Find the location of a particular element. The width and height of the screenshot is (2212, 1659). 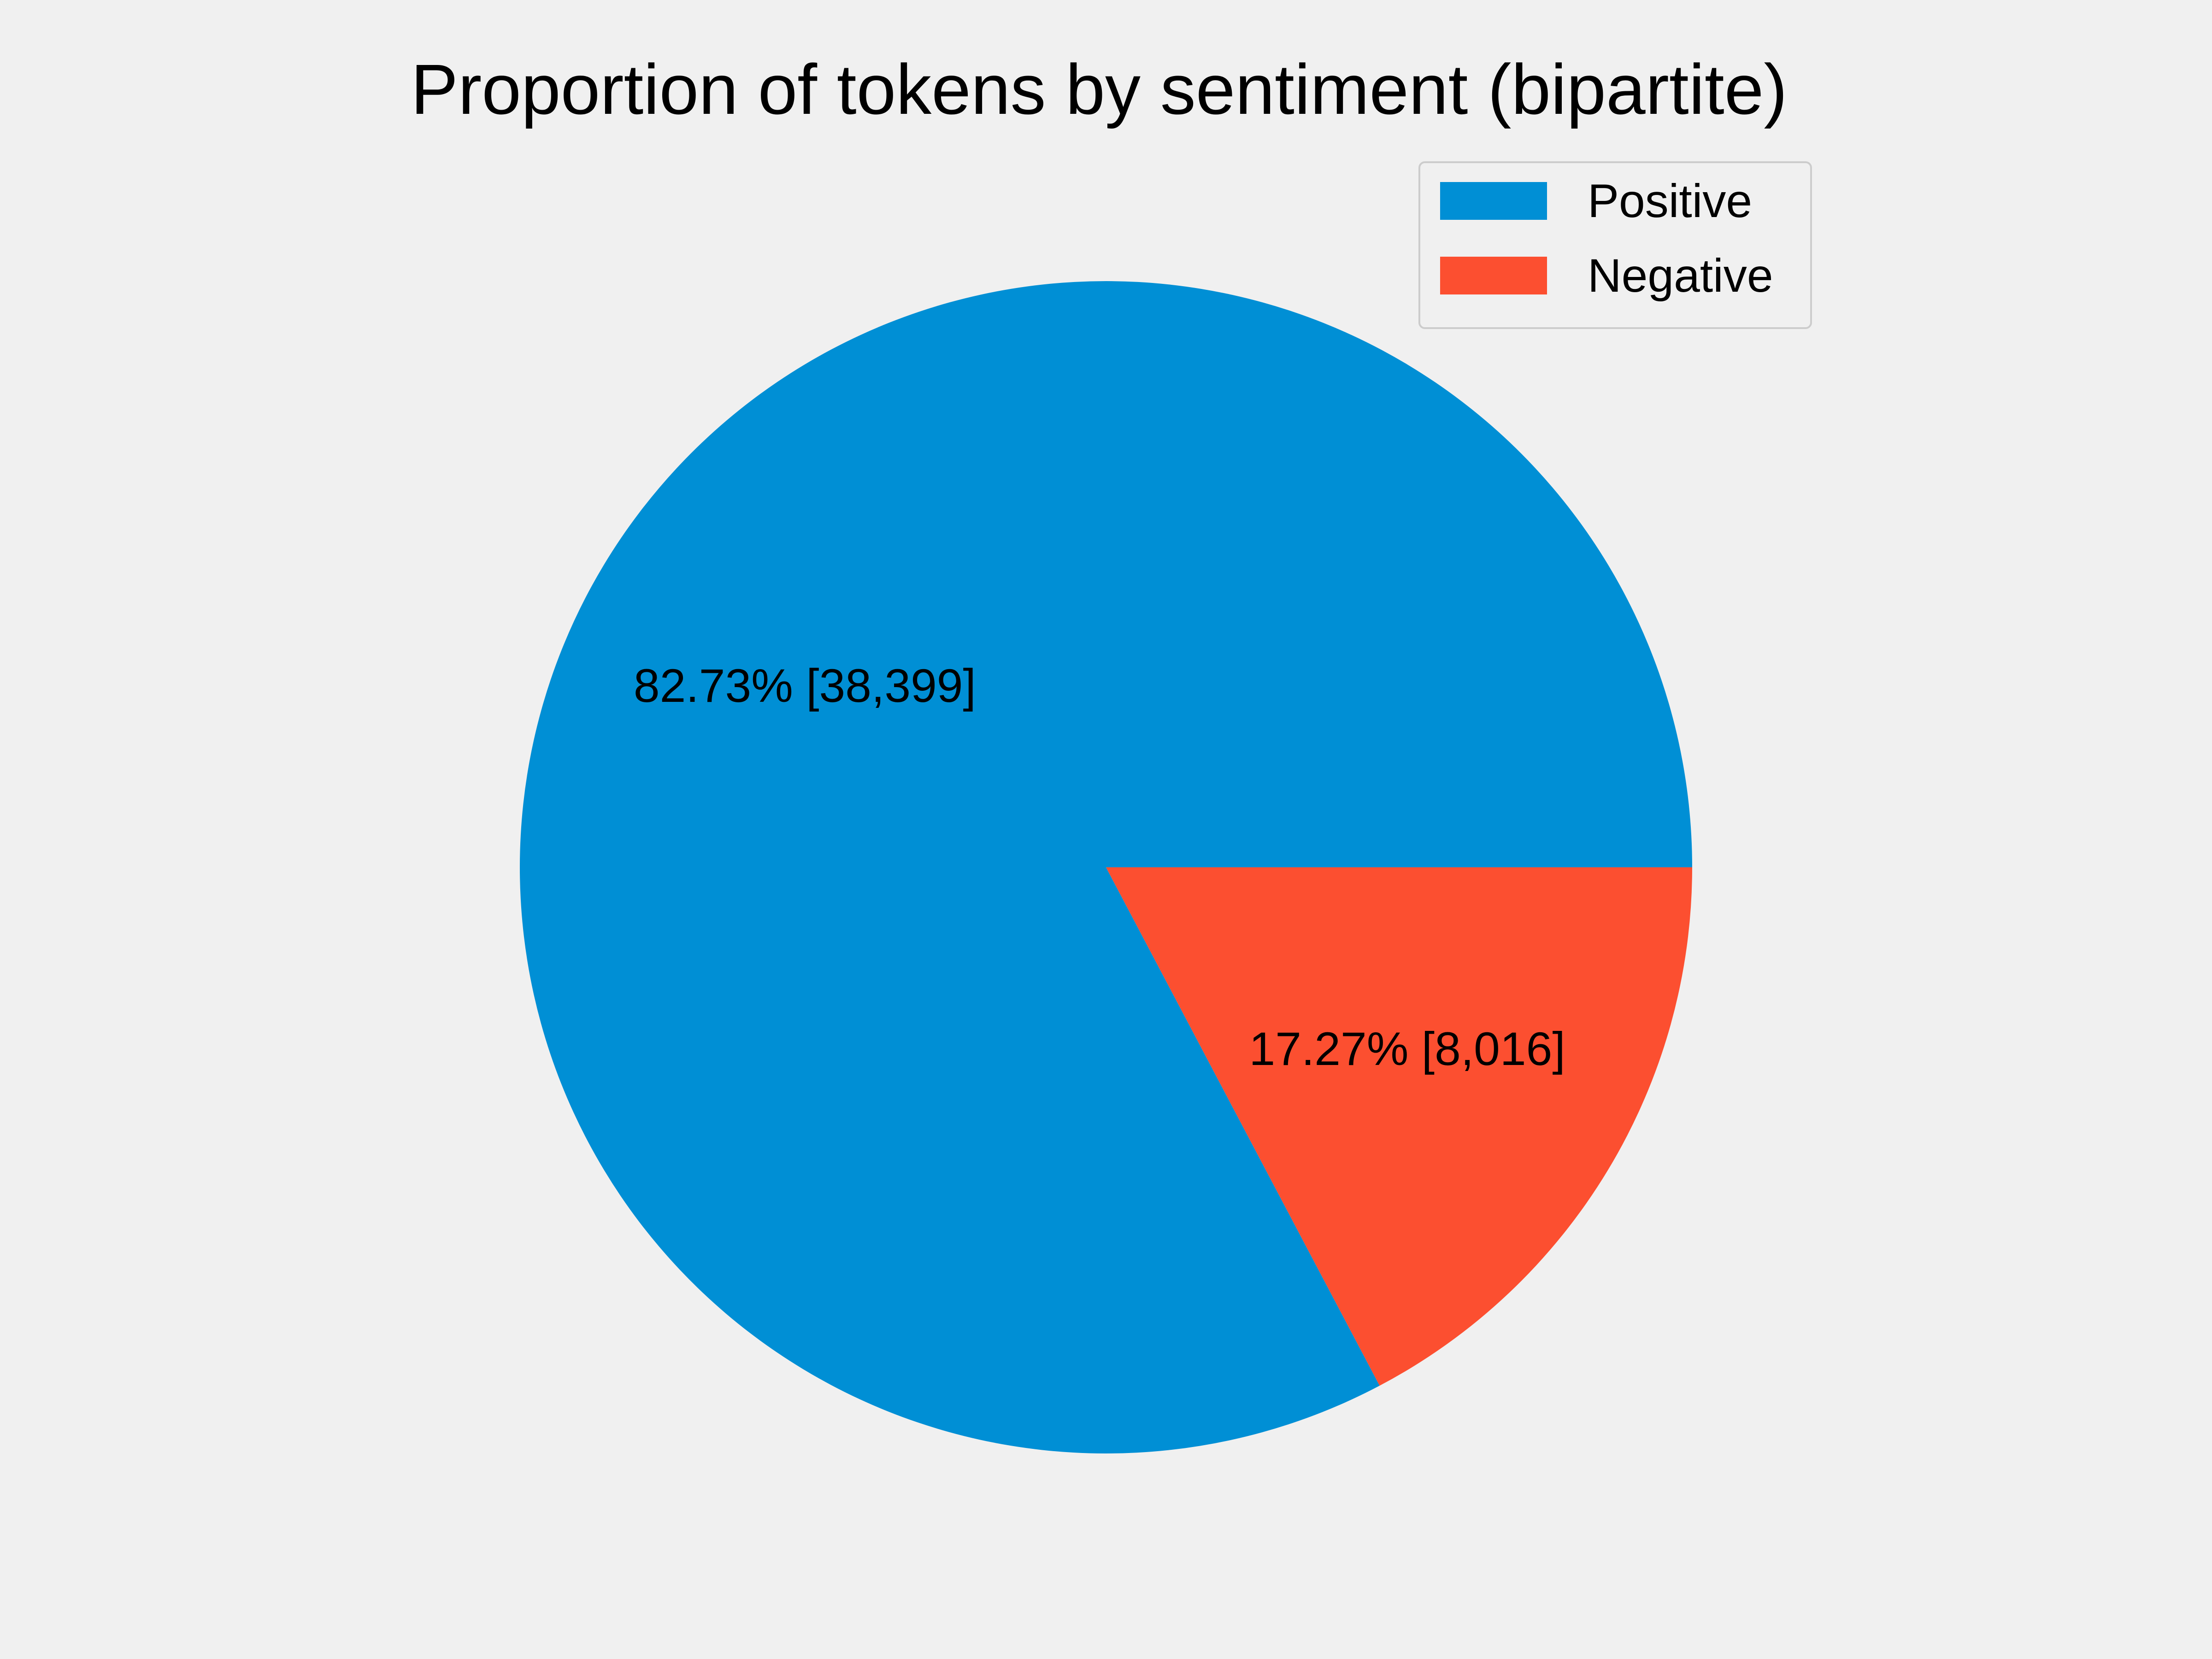

legend-label-positive: Positive is located at coordinates (1670, 201).